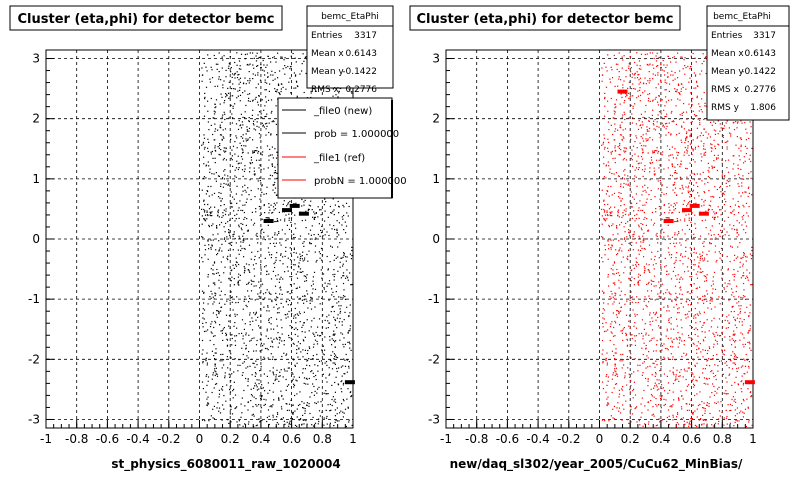  What do you see at coordinates (436, 179) in the screenshot?
I see `y-tick-label: 1` at bounding box center [436, 179].